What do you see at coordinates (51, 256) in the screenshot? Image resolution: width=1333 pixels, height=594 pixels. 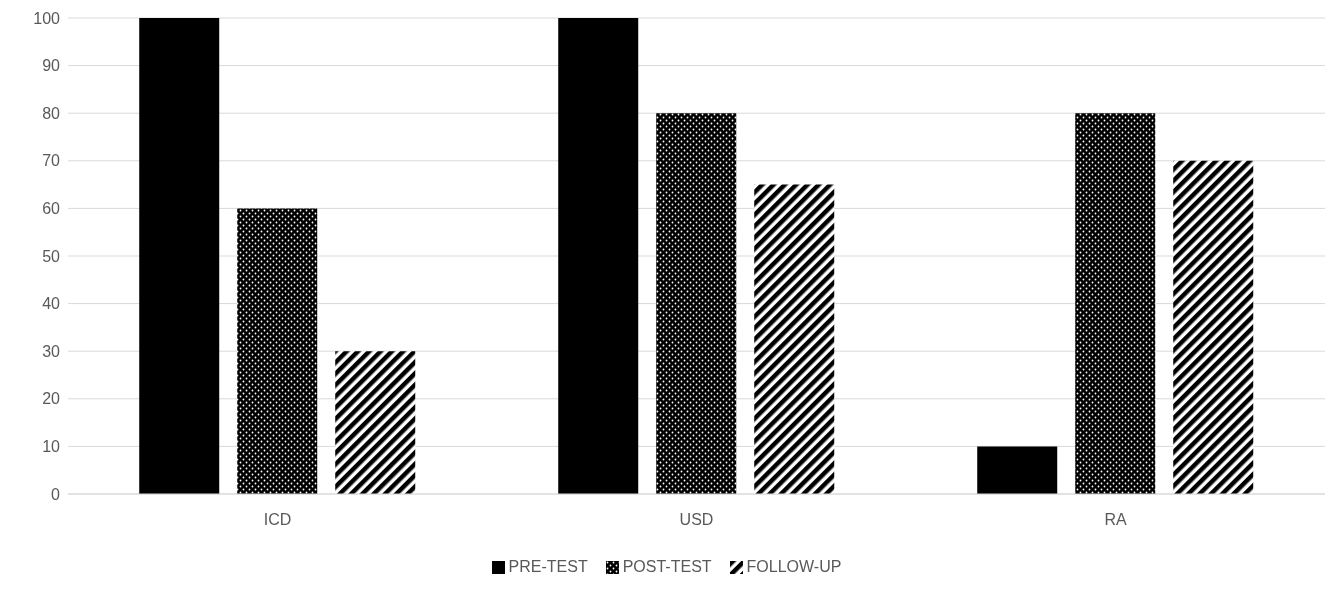 I see `y-tick-label: 50` at bounding box center [51, 256].